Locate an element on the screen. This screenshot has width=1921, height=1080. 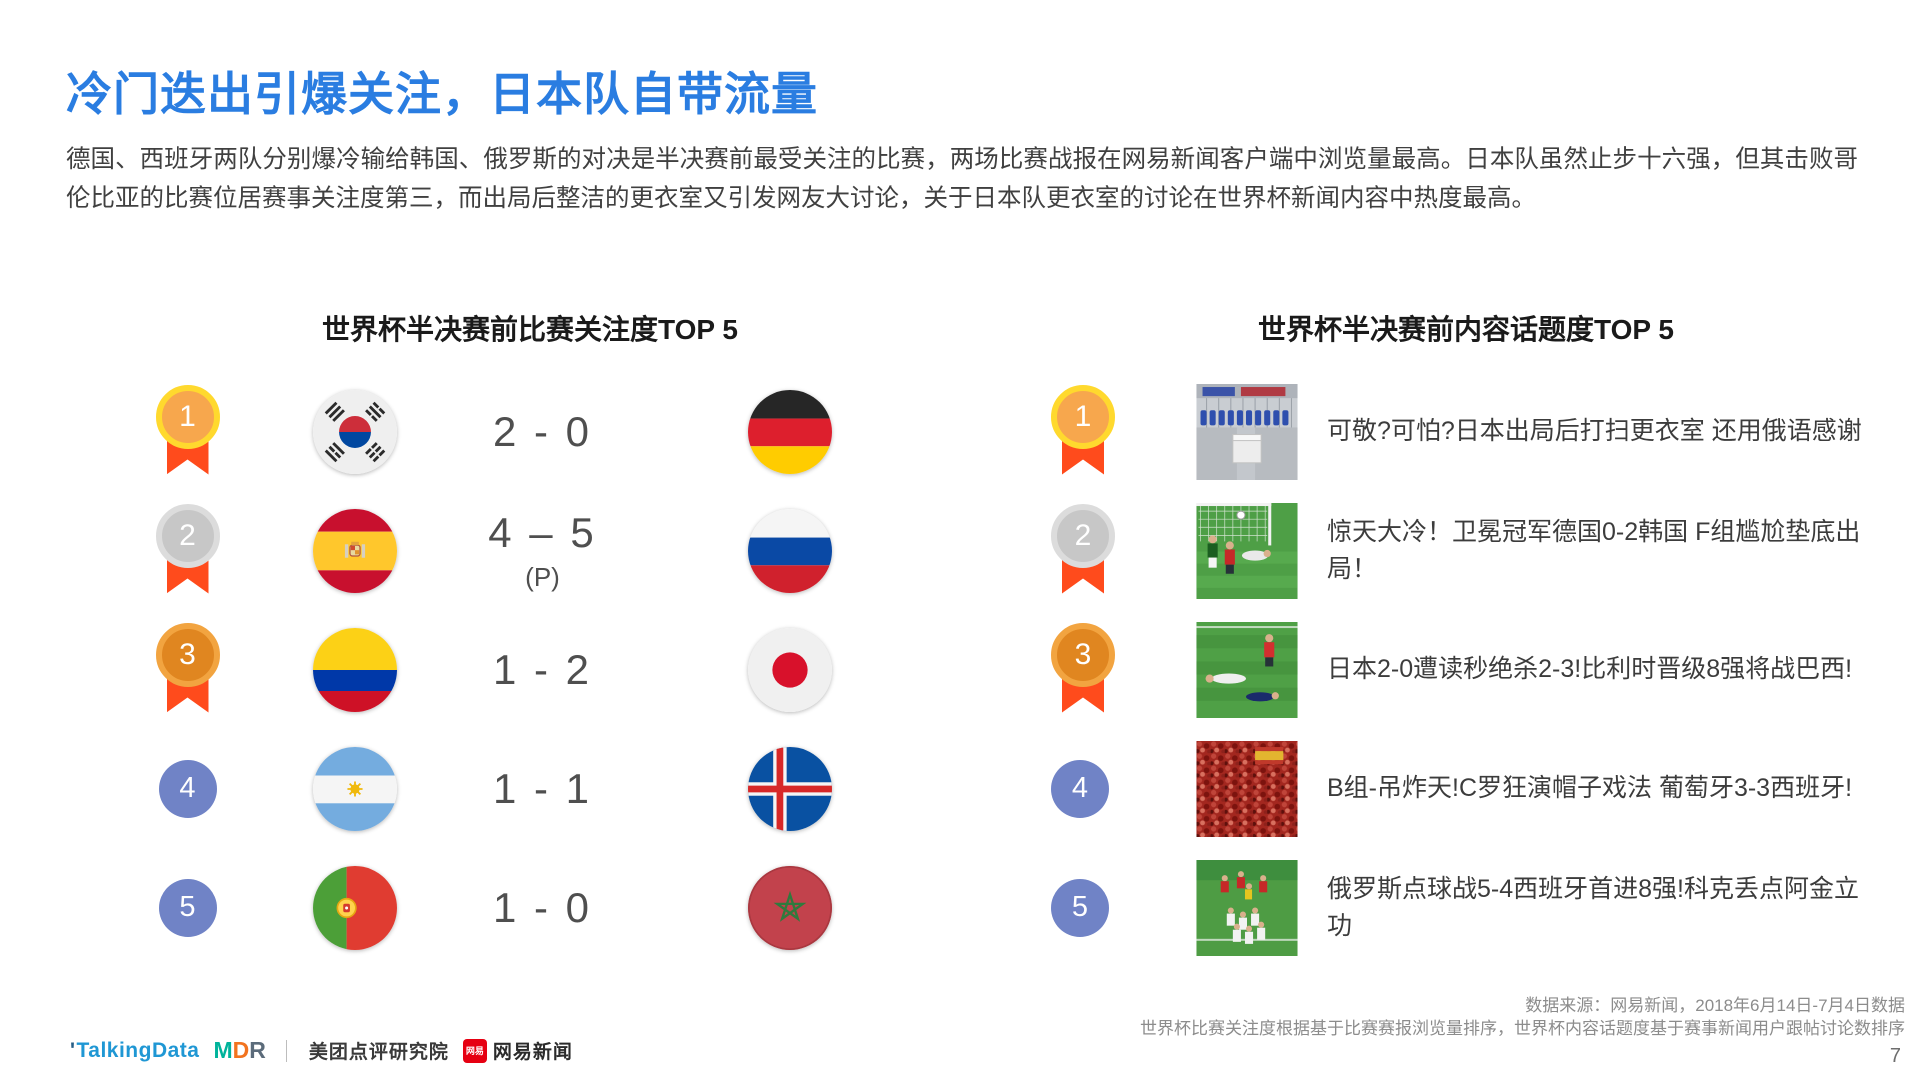
news-row-3: 3 日本2-0遭读秒绝杀2-3!比利时晋级8强将战巴西! is located at coordinates (1471, 669).